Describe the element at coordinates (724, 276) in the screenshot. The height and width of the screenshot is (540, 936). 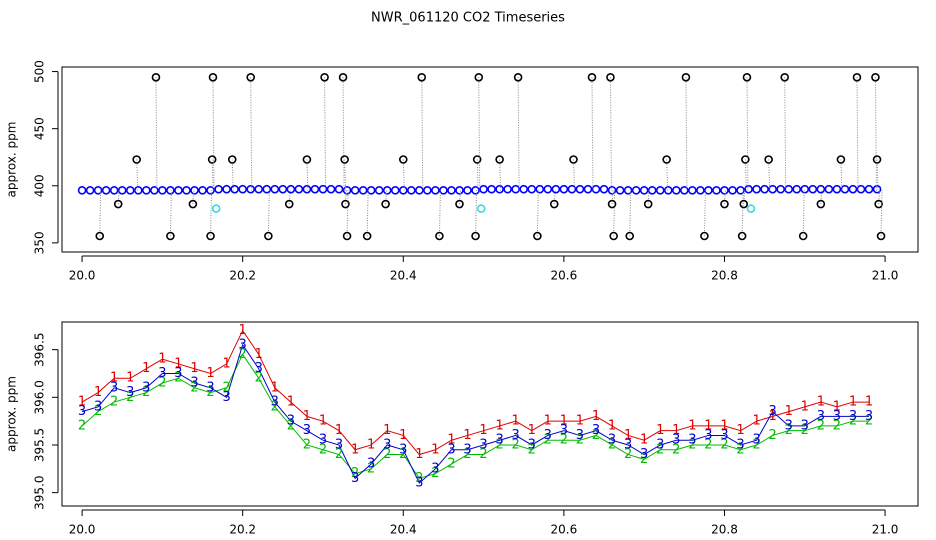
I see `x-tick-label: 20.8` at that location.